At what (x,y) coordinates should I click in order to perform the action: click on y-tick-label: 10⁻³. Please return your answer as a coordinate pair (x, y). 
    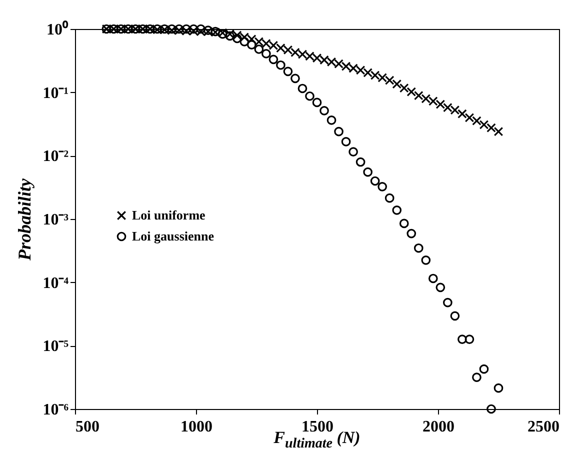
    Looking at the image, I should click on (55, 220).